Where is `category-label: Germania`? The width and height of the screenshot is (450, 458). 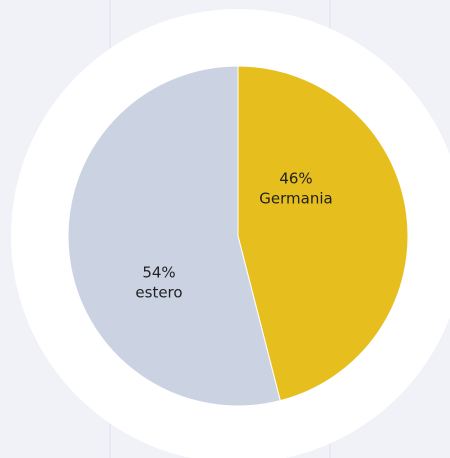
category-label: Germania is located at coordinates (295, 199).